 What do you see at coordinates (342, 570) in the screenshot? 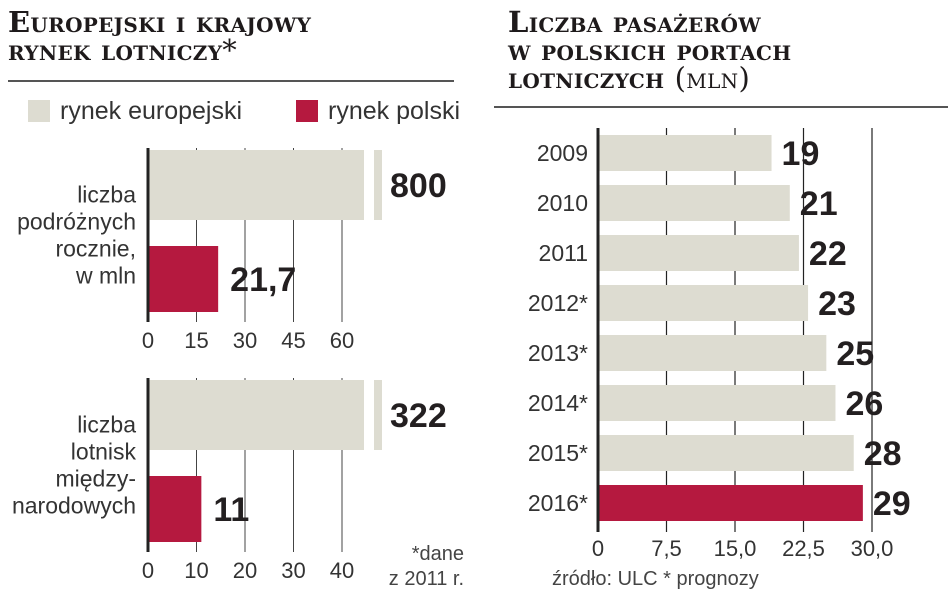
I see `airports-tick-label: 40` at bounding box center [342, 570].